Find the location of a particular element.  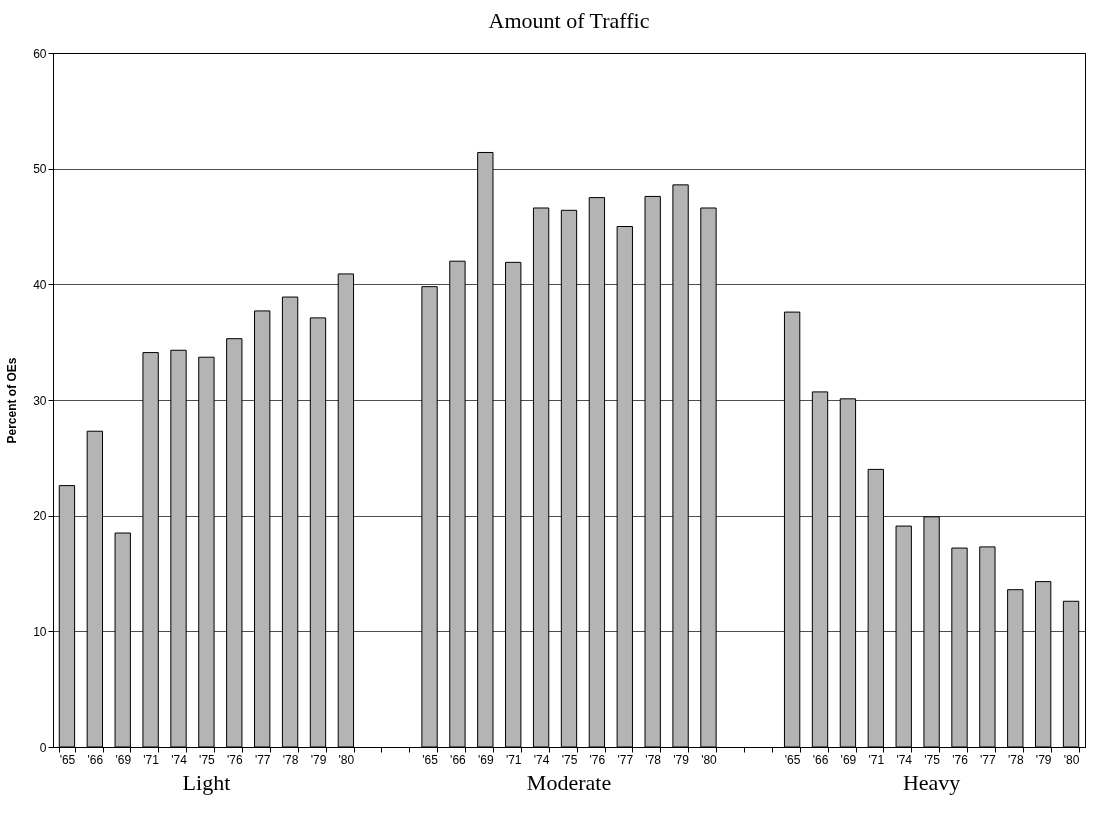

y-tick-label: 10 is located at coordinates (40, 631).